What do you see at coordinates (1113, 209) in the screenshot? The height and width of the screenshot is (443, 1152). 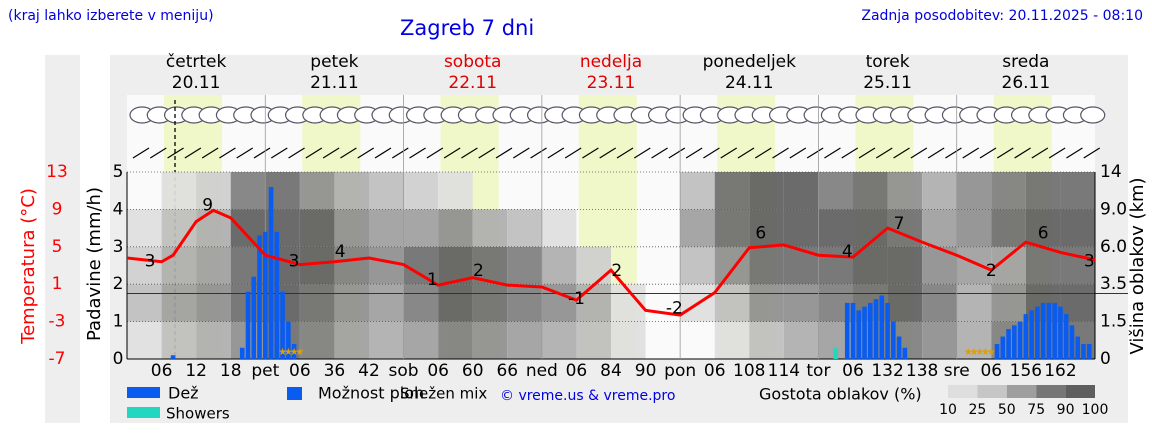 I see `cloud-tick-label: 9.0` at bounding box center [1113, 209].